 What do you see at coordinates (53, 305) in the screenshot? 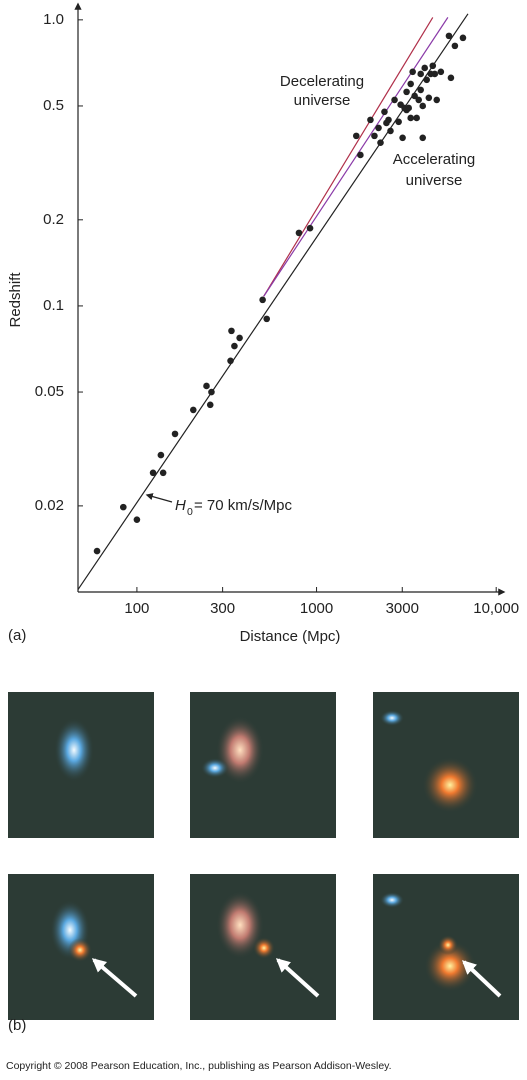
I see `y-tick-label: 0.1` at bounding box center [53, 305].